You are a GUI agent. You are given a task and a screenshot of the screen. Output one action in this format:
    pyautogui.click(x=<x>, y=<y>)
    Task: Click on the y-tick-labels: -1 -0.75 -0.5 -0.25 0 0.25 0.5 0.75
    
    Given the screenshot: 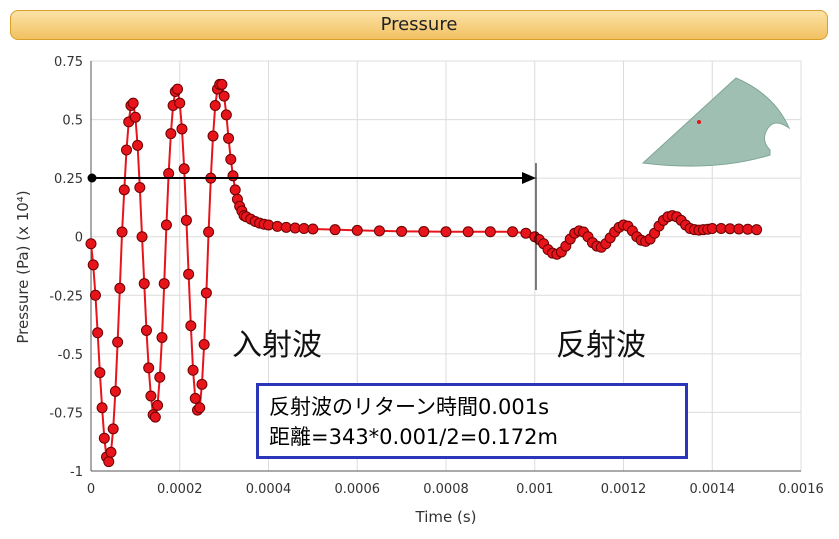 What is the action you would take?
    pyautogui.click(x=66, y=267)
    